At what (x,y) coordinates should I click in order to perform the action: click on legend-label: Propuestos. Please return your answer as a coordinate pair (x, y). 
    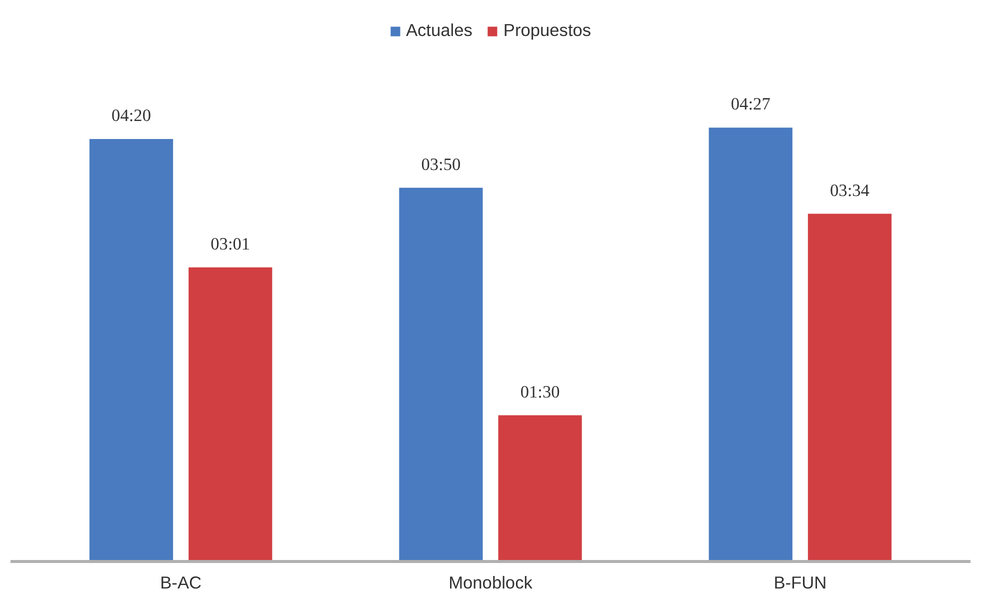
    Looking at the image, I should click on (547, 30).